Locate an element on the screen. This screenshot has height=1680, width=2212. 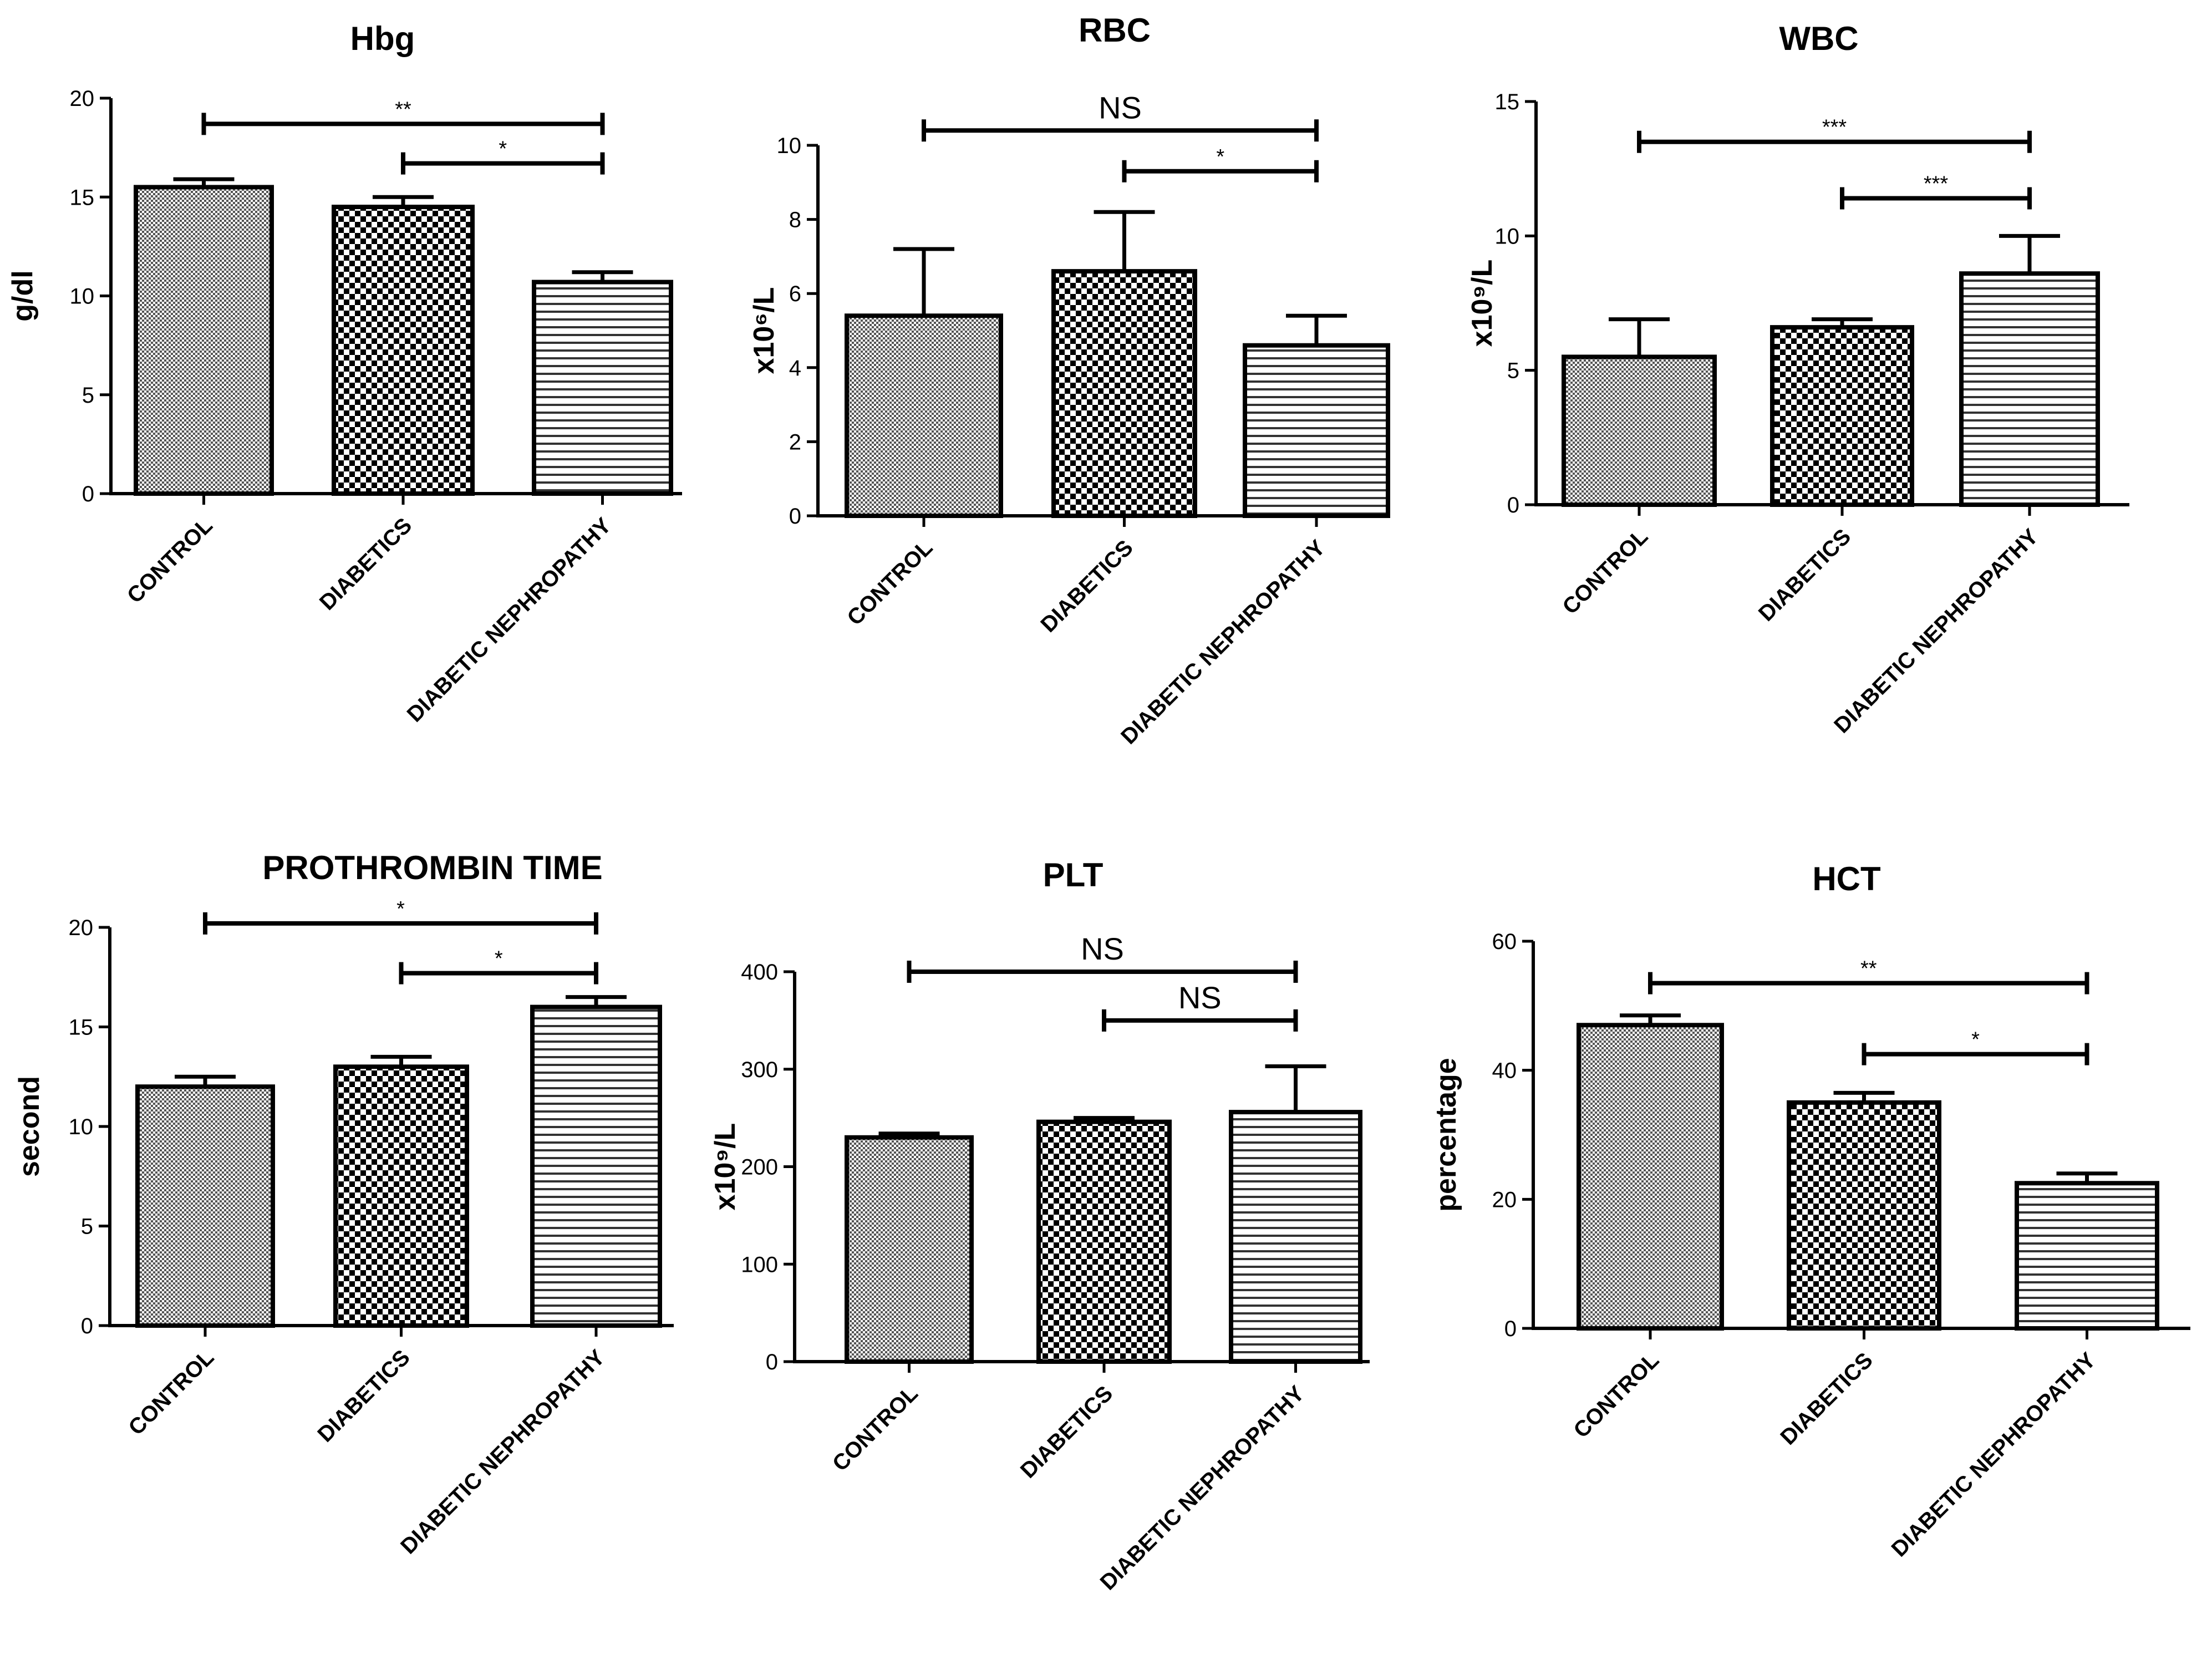
y-tick-label: 4 is located at coordinates (795, 368).